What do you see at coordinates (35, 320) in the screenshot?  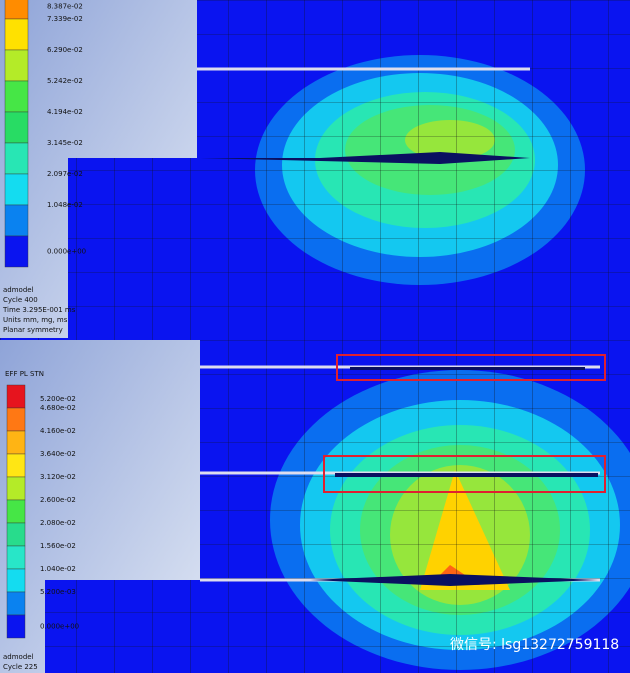 I see `info-line: Units mm, mg, ms` at bounding box center [35, 320].